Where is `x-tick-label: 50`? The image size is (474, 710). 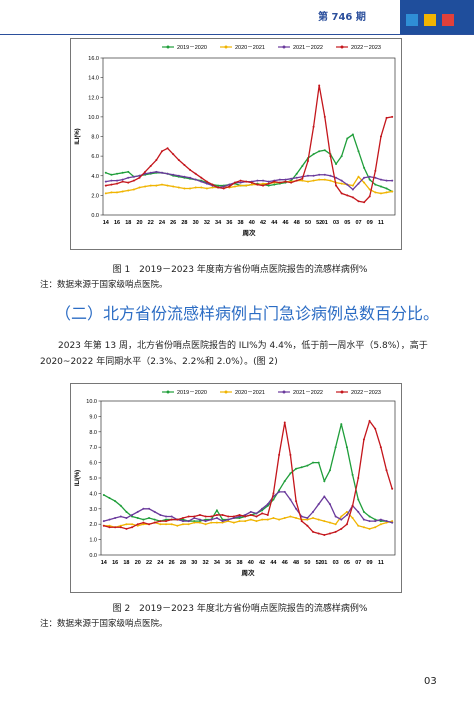
x-tick-label: 50 is located at coordinates (307, 563).